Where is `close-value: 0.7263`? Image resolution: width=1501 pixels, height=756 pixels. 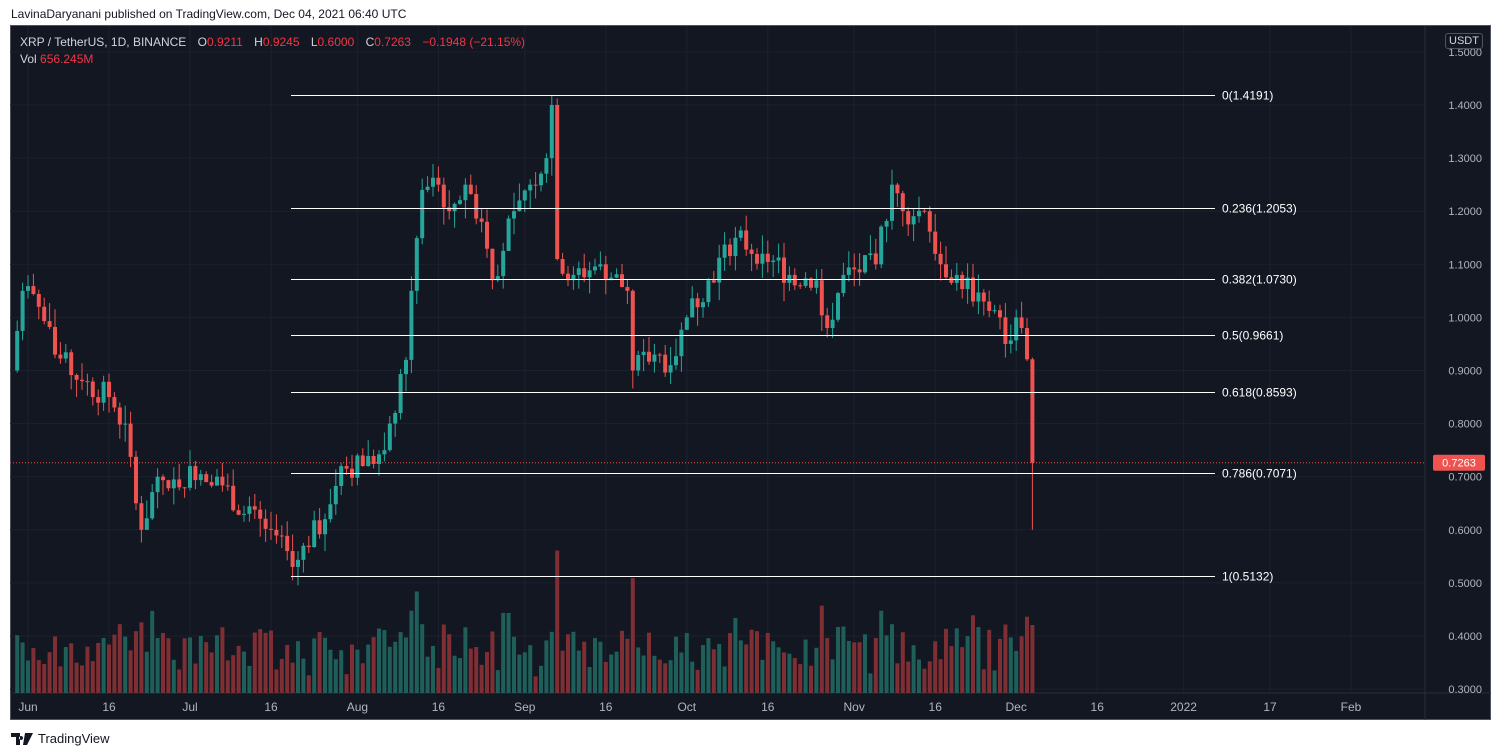 close-value: 0.7263 is located at coordinates (392, 42).